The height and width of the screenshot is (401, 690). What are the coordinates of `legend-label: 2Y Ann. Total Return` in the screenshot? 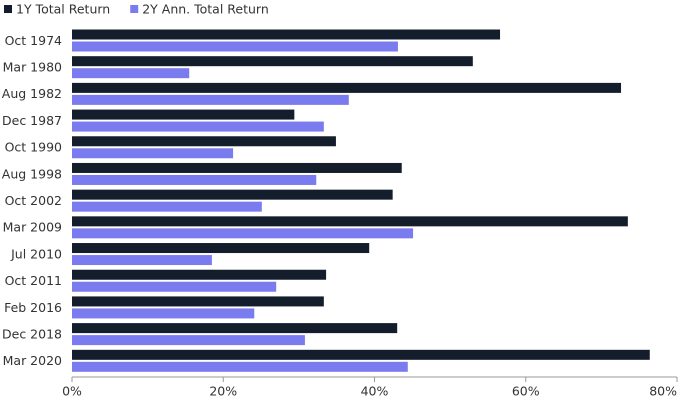 It's located at (205, 9).